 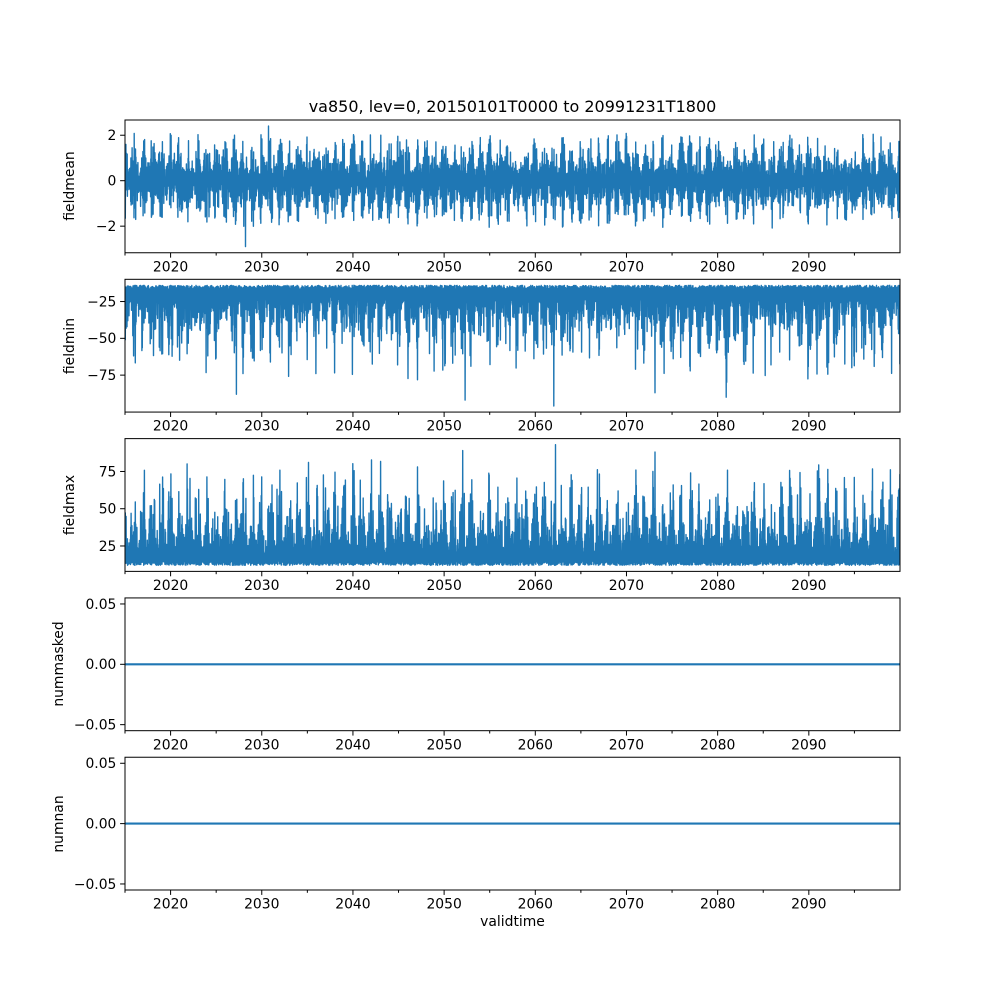 I want to click on y-tick-label: −25, so click(x=101, y=302).